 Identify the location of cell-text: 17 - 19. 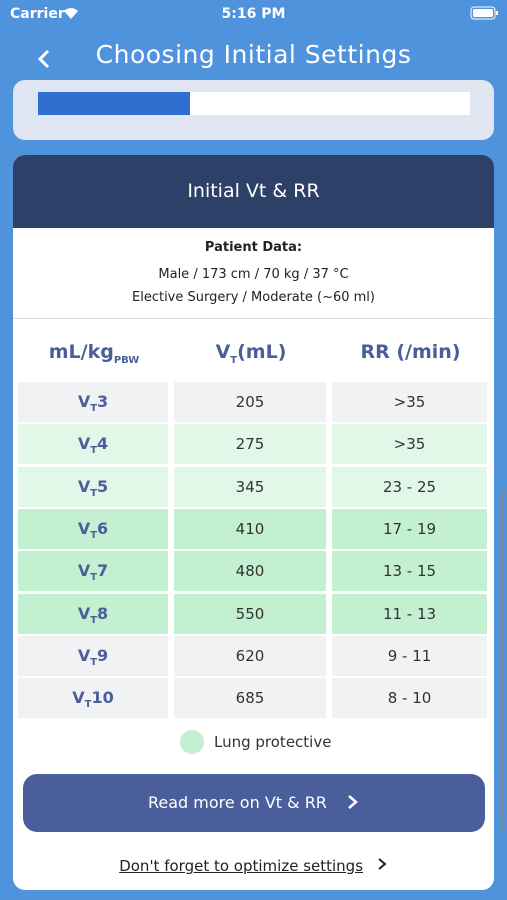
(409, 528).